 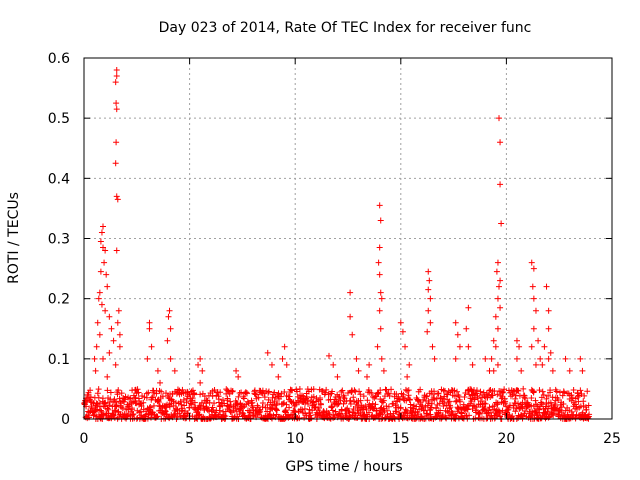 I want to click on x-tick-label: 10, so click(x=295, y=439).